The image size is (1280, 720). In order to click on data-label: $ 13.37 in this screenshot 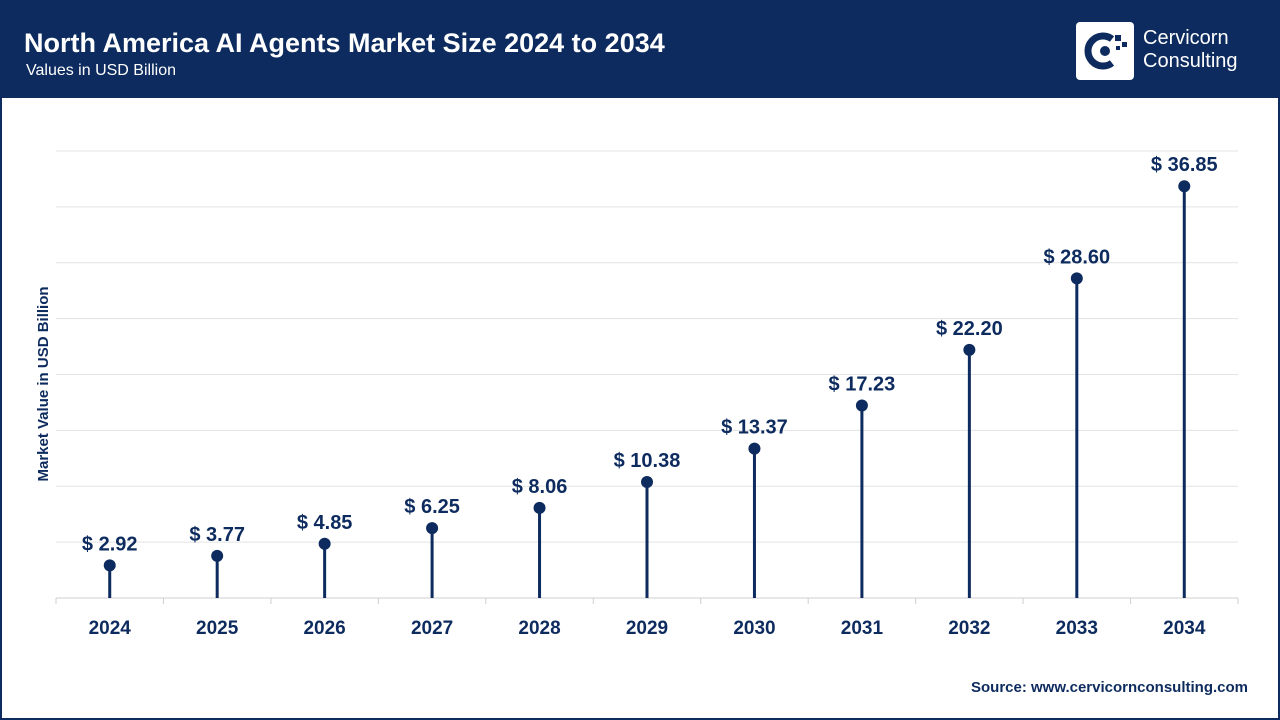, I will do `click(754, 428)`.